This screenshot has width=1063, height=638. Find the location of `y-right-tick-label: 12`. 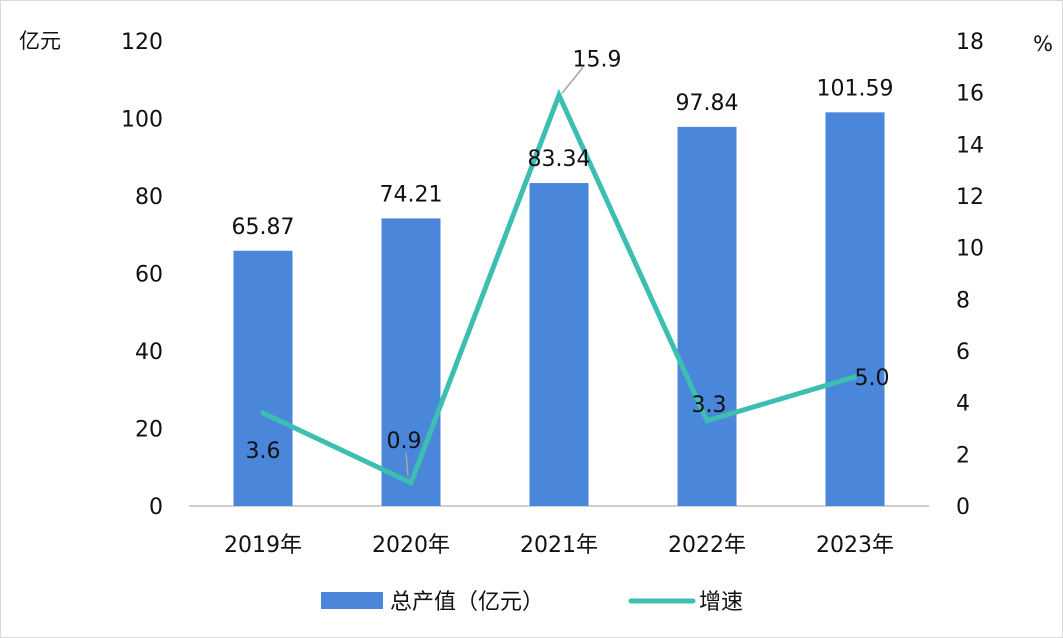

y-right-tick-label: 12 is located at coordinates (970, 197).